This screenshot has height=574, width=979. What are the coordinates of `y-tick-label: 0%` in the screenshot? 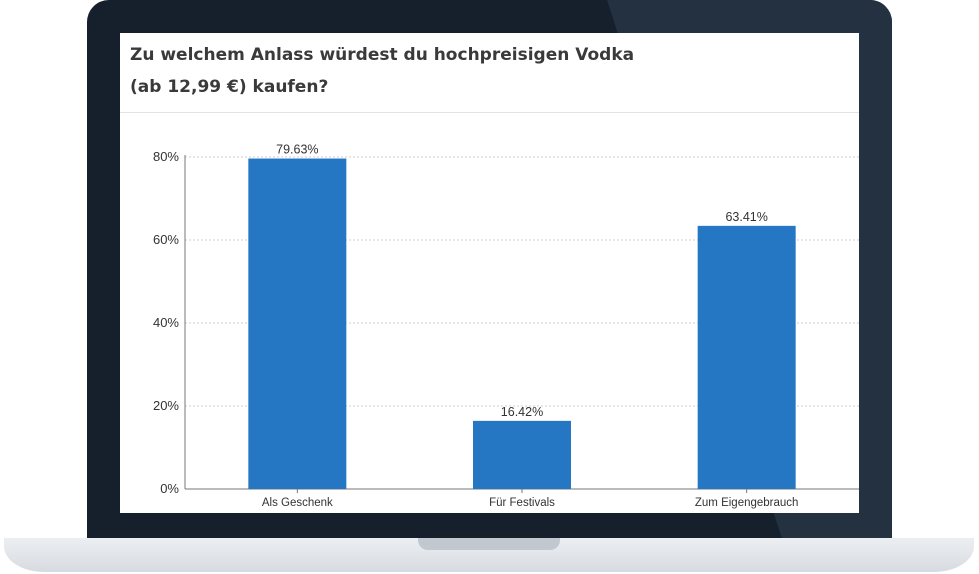 It's located at (169, 488).